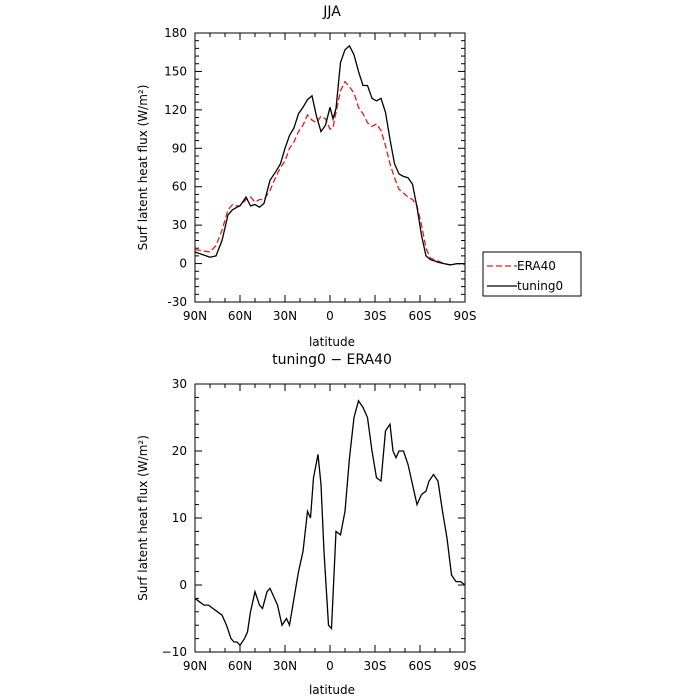 The width and height of the screenshot is (700, 700). Describe the element at coordinates (175, 71) in the screenshot. I see `y-tick-label: 150` at that location.